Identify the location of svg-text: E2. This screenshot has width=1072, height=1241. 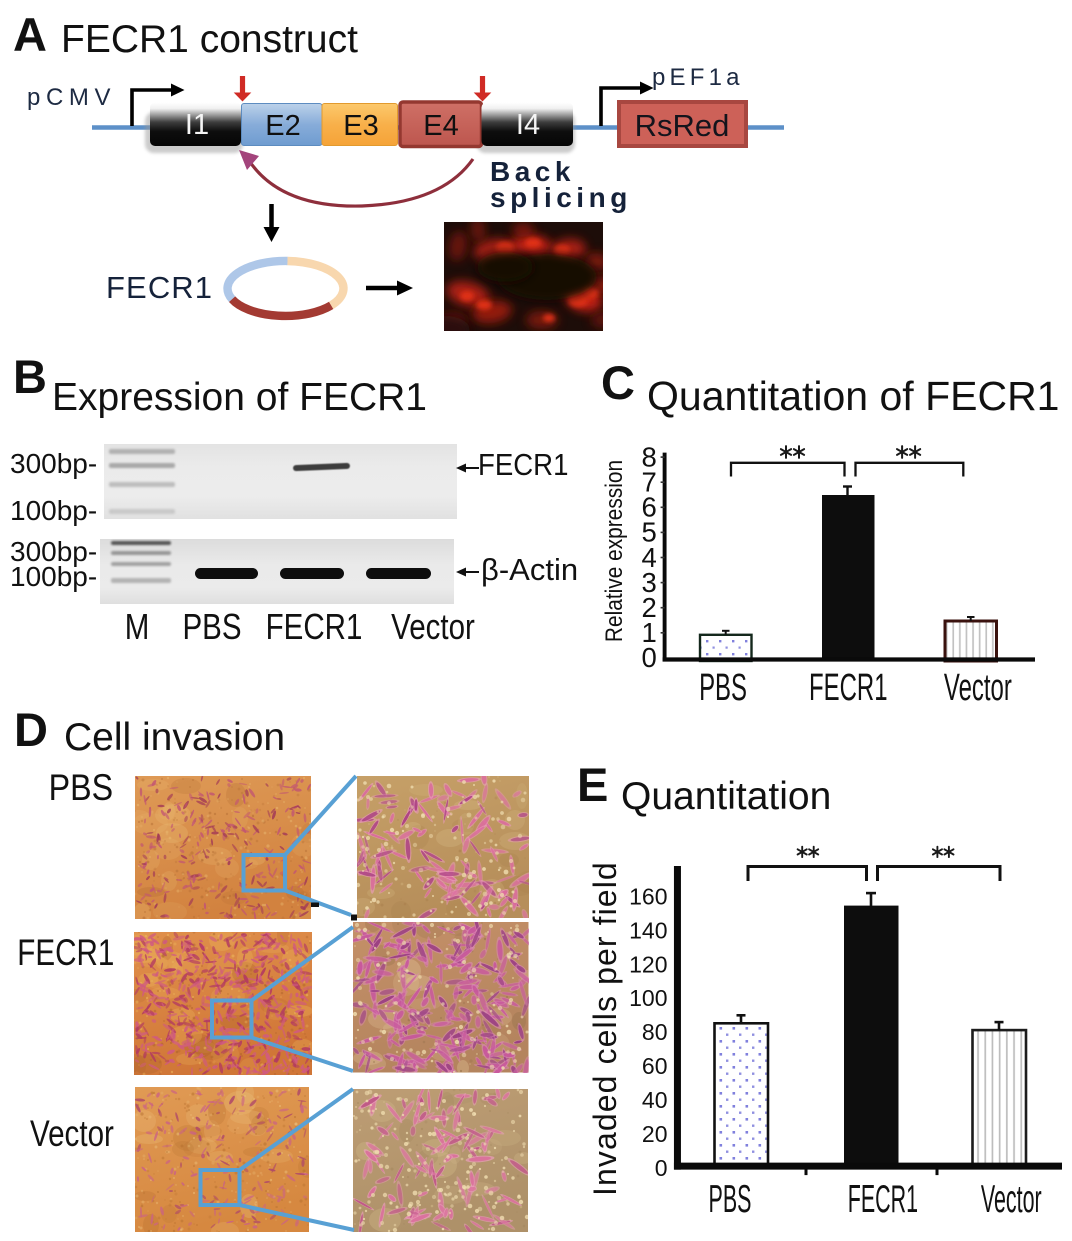
(282, 126).